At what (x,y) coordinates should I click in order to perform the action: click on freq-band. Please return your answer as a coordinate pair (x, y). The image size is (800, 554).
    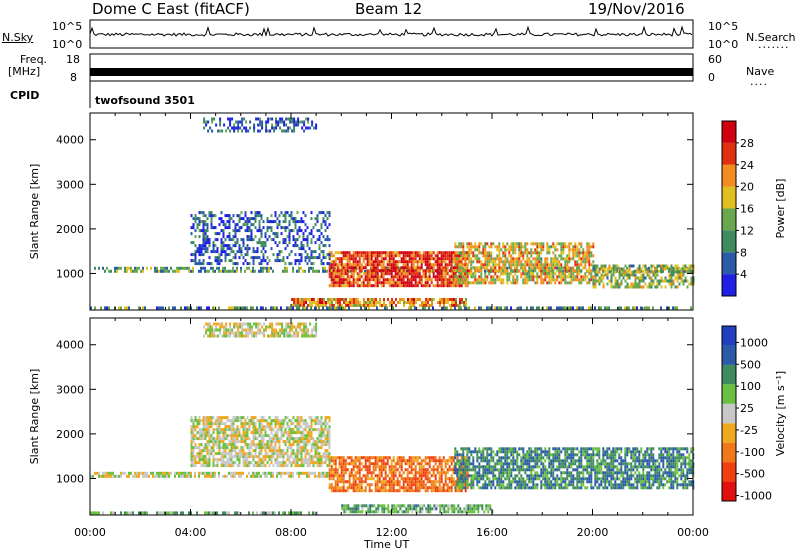
    Looking at the image, I should click on (391, 72).